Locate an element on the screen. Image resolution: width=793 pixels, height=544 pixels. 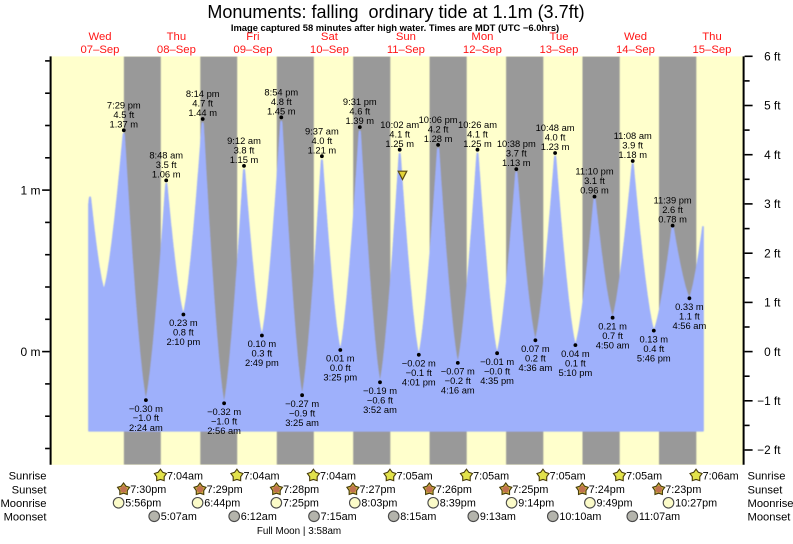
svg-text: Moonset is located at coordinates (26, 517).